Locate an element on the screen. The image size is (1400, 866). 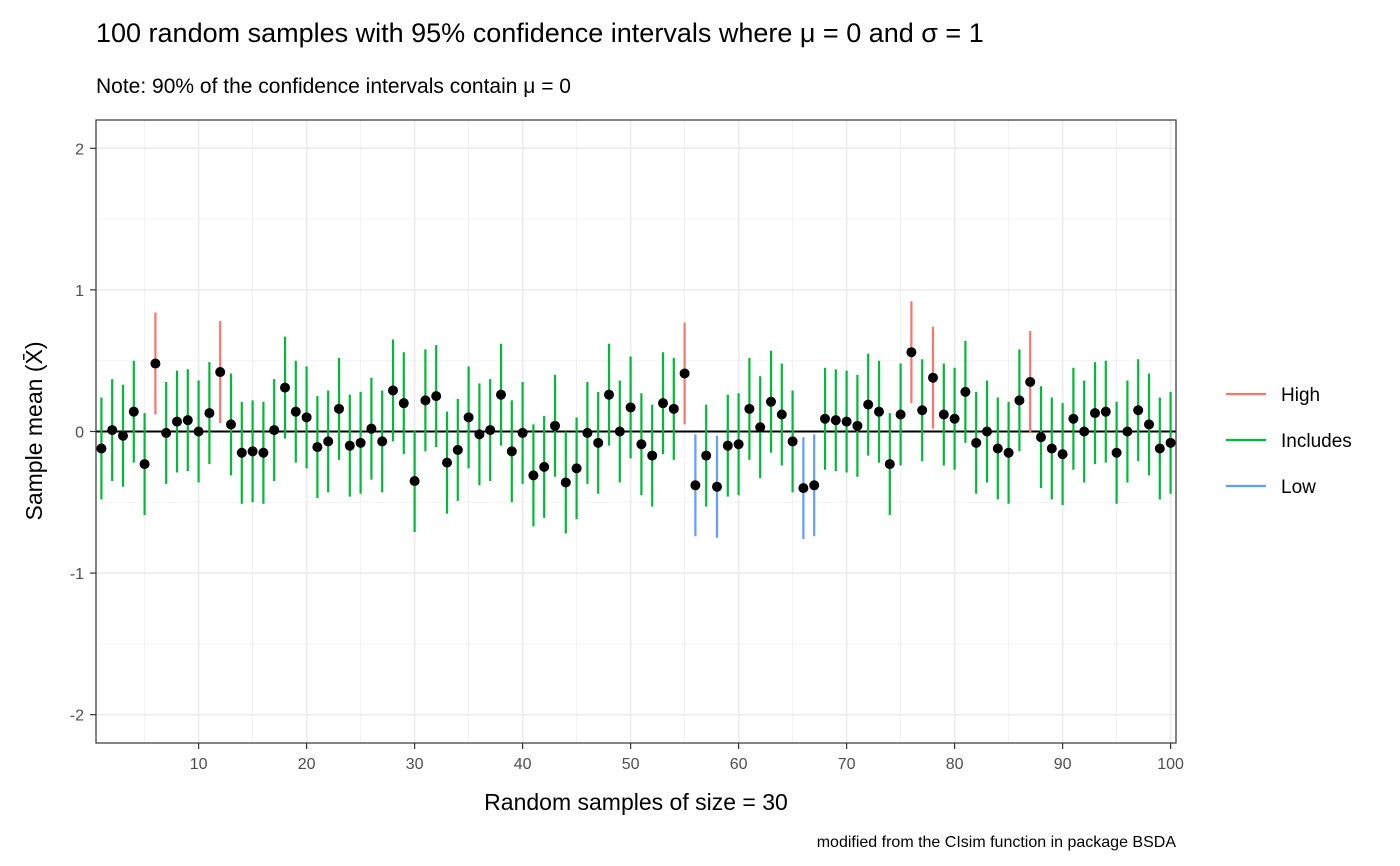
y-tick-label: -2 is located at coordinates (77, 716).